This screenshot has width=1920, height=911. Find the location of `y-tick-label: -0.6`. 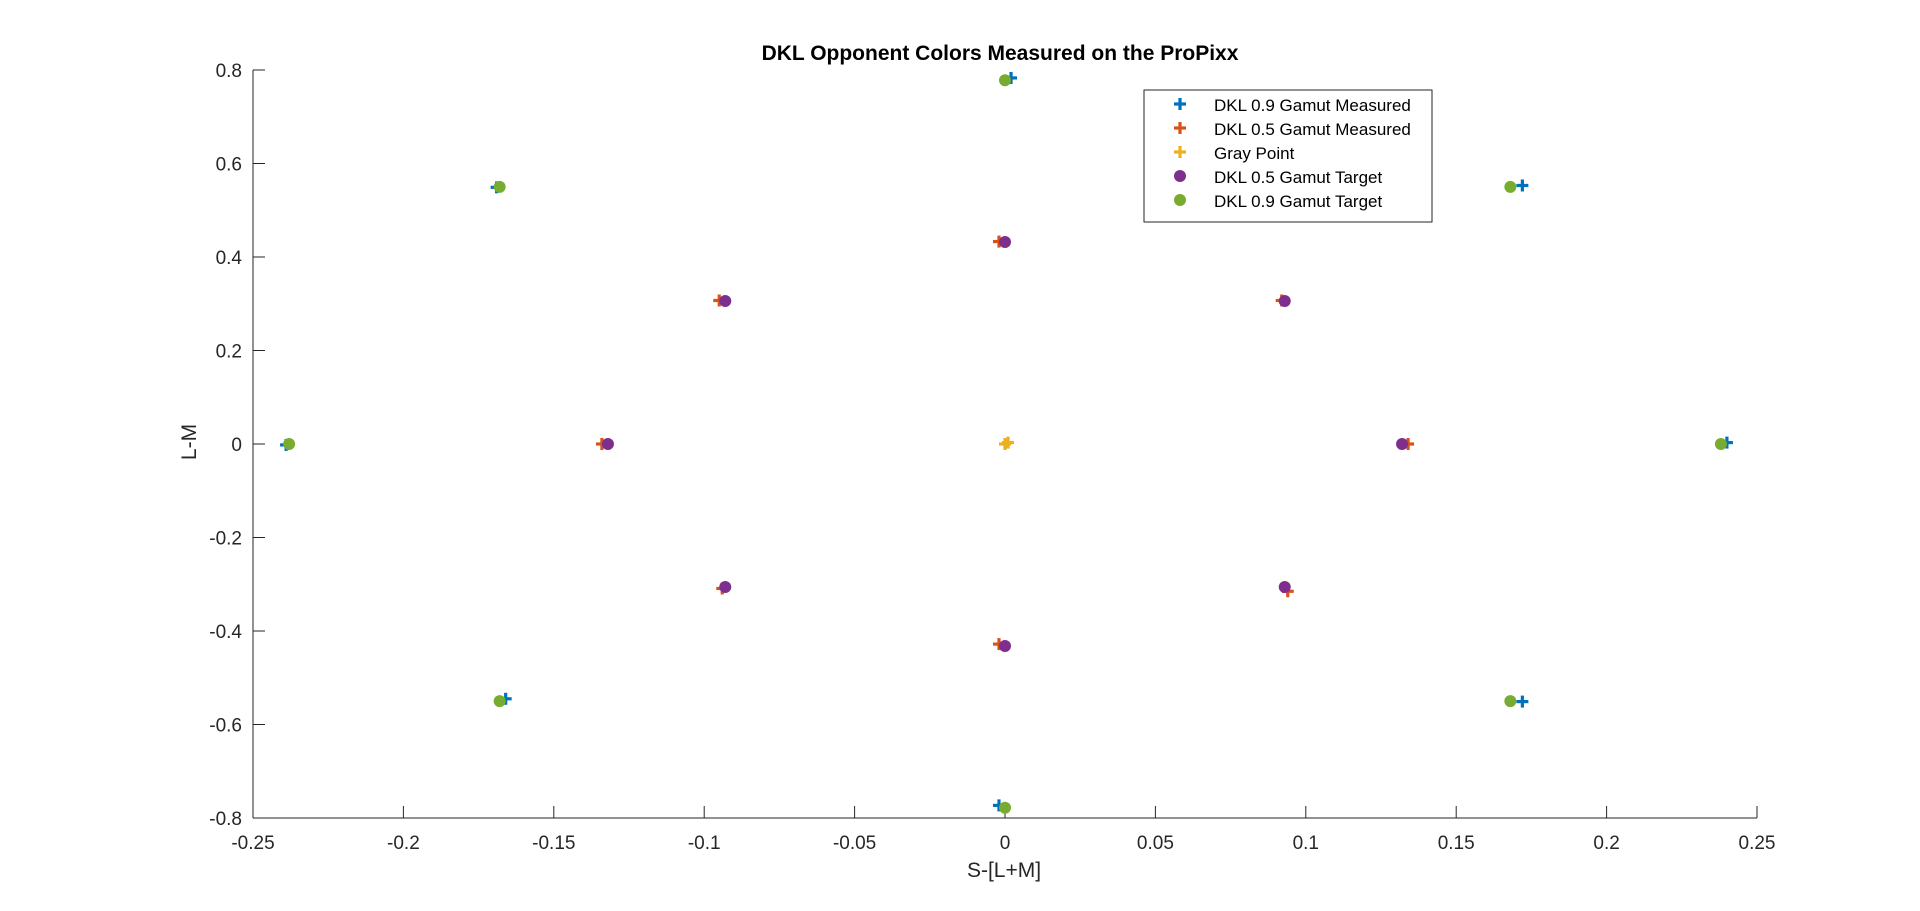

y-tick-label: -0.6 is located at coordinates (225, 726).